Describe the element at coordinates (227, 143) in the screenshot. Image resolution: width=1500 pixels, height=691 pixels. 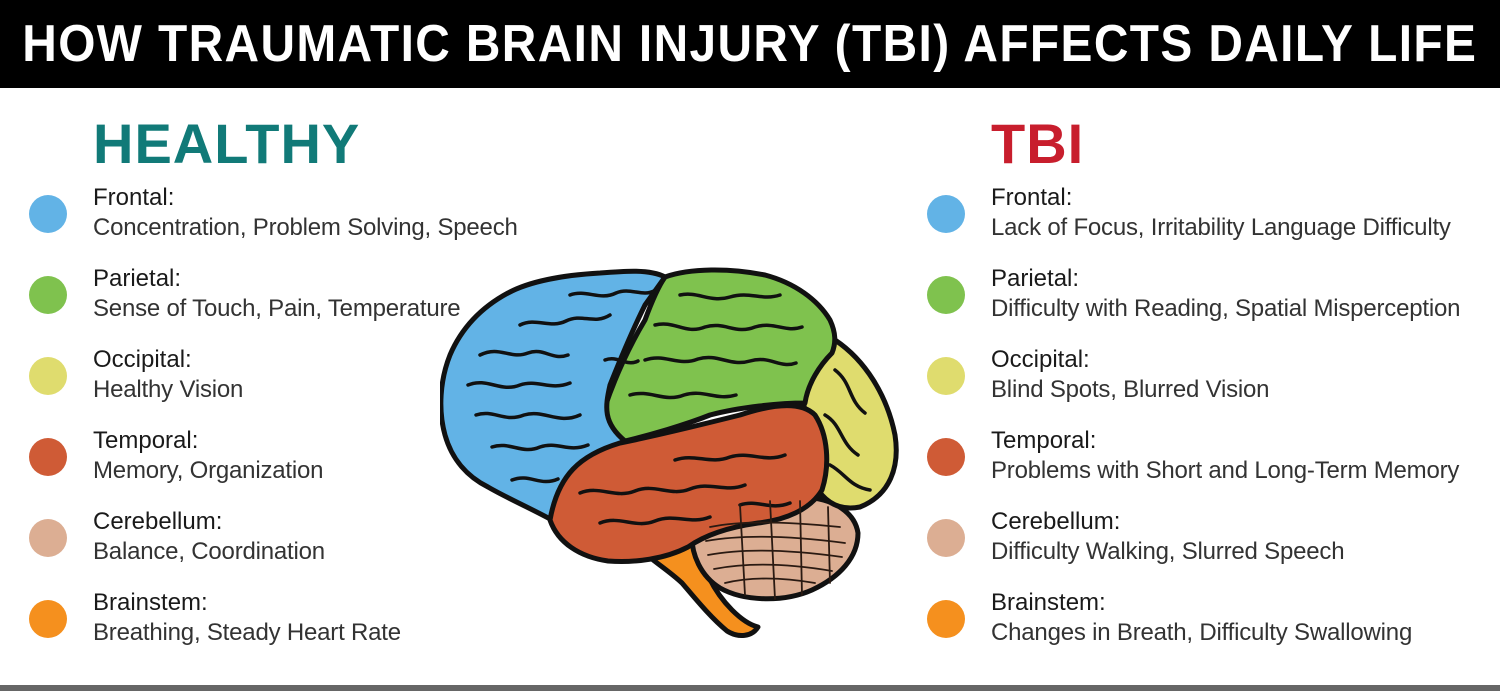
I see `healthy-heading: HEALTHY` at that location.